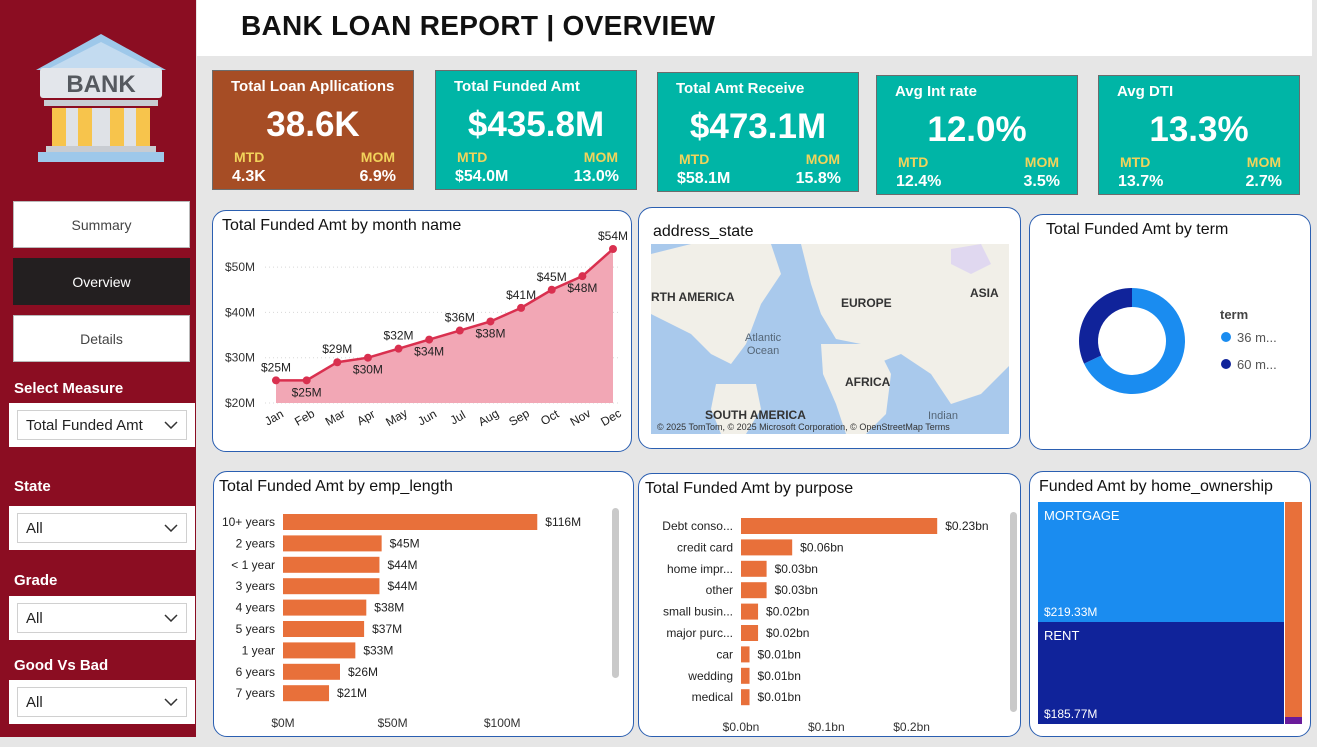 This screenshot has height=747, width=1317. What do you see at coordinates (274, 418) in the screenshot?
I see `x-tick-label: Jan` at bounding box center [274, 418].